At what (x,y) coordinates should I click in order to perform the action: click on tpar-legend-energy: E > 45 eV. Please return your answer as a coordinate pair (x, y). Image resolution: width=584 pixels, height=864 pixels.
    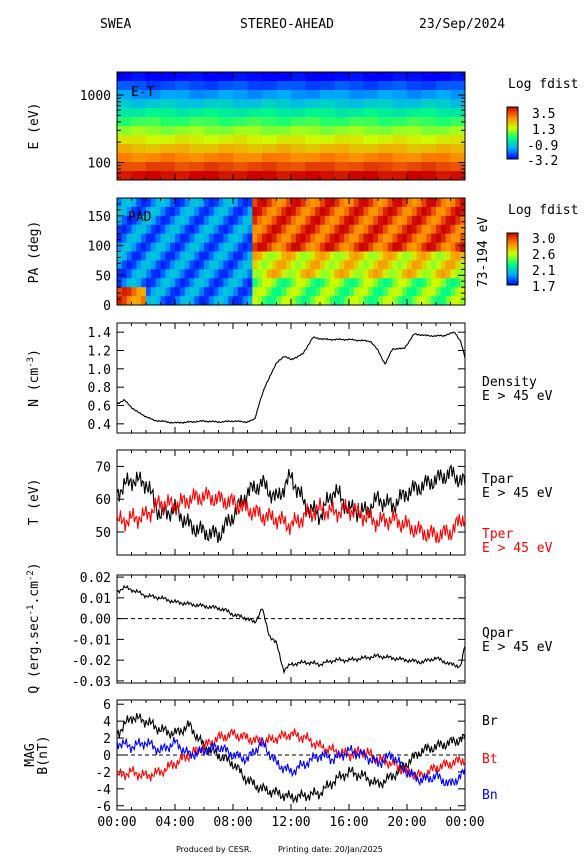
    Looking at the image, I should click on (517, 493).